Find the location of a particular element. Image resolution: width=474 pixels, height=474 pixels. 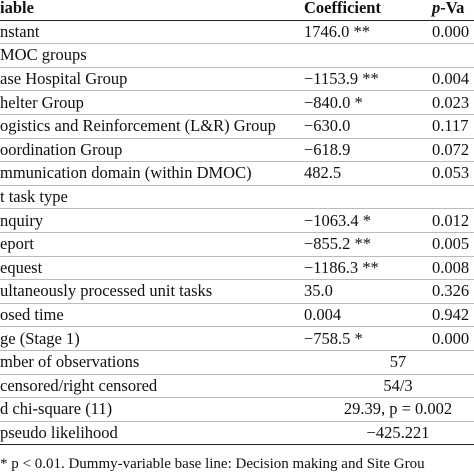

row-label: oordination Group is located at coordinates (150, 150).